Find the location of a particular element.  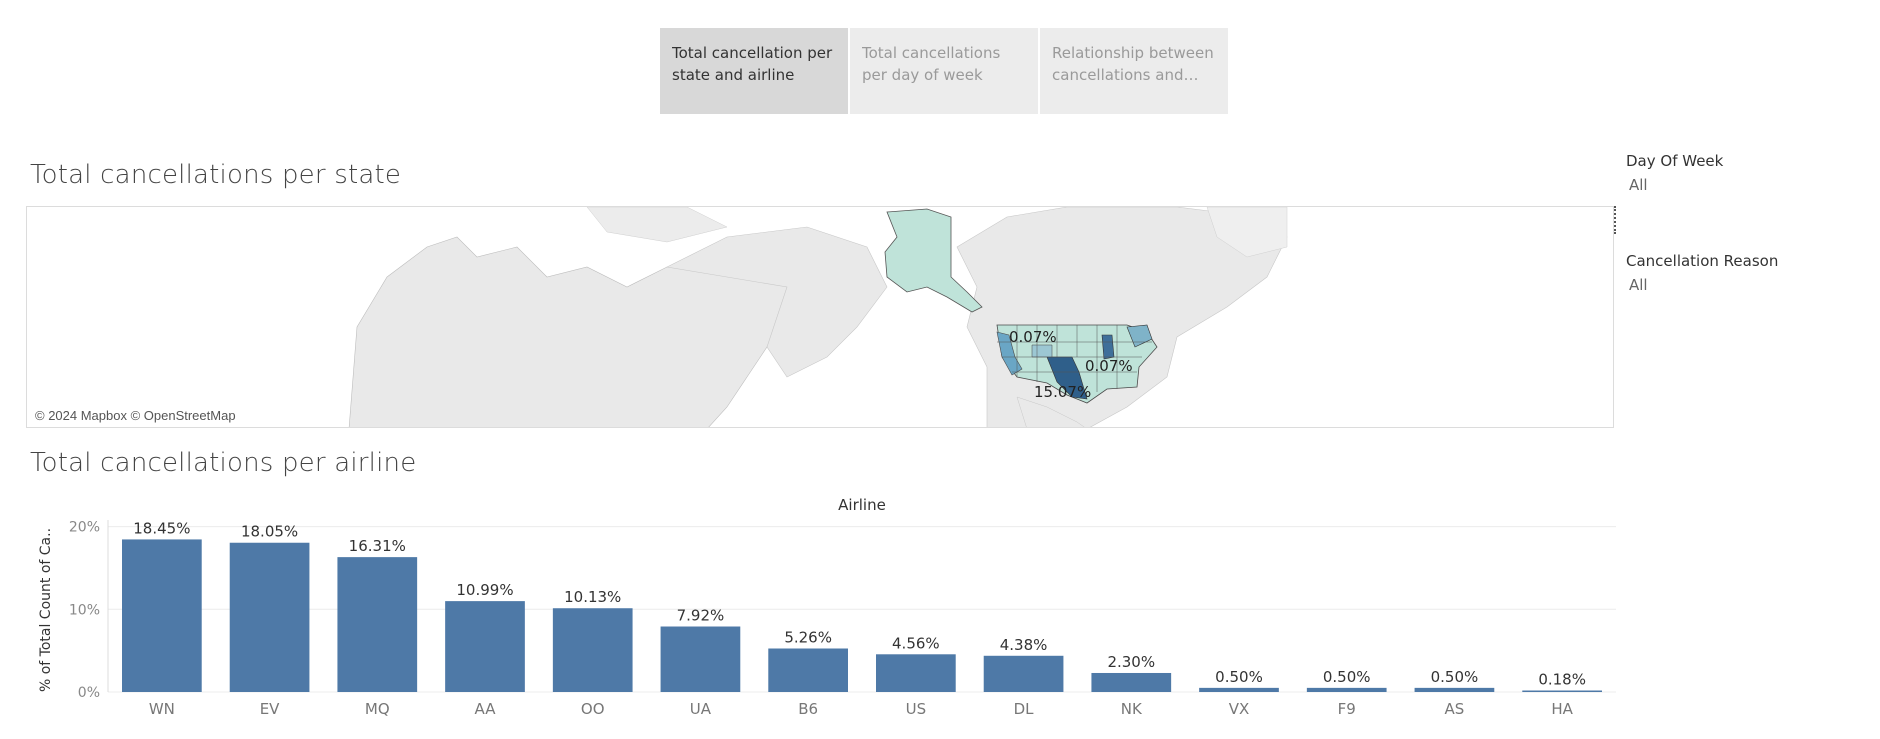

bar-us is located at coordinates (916, 673).